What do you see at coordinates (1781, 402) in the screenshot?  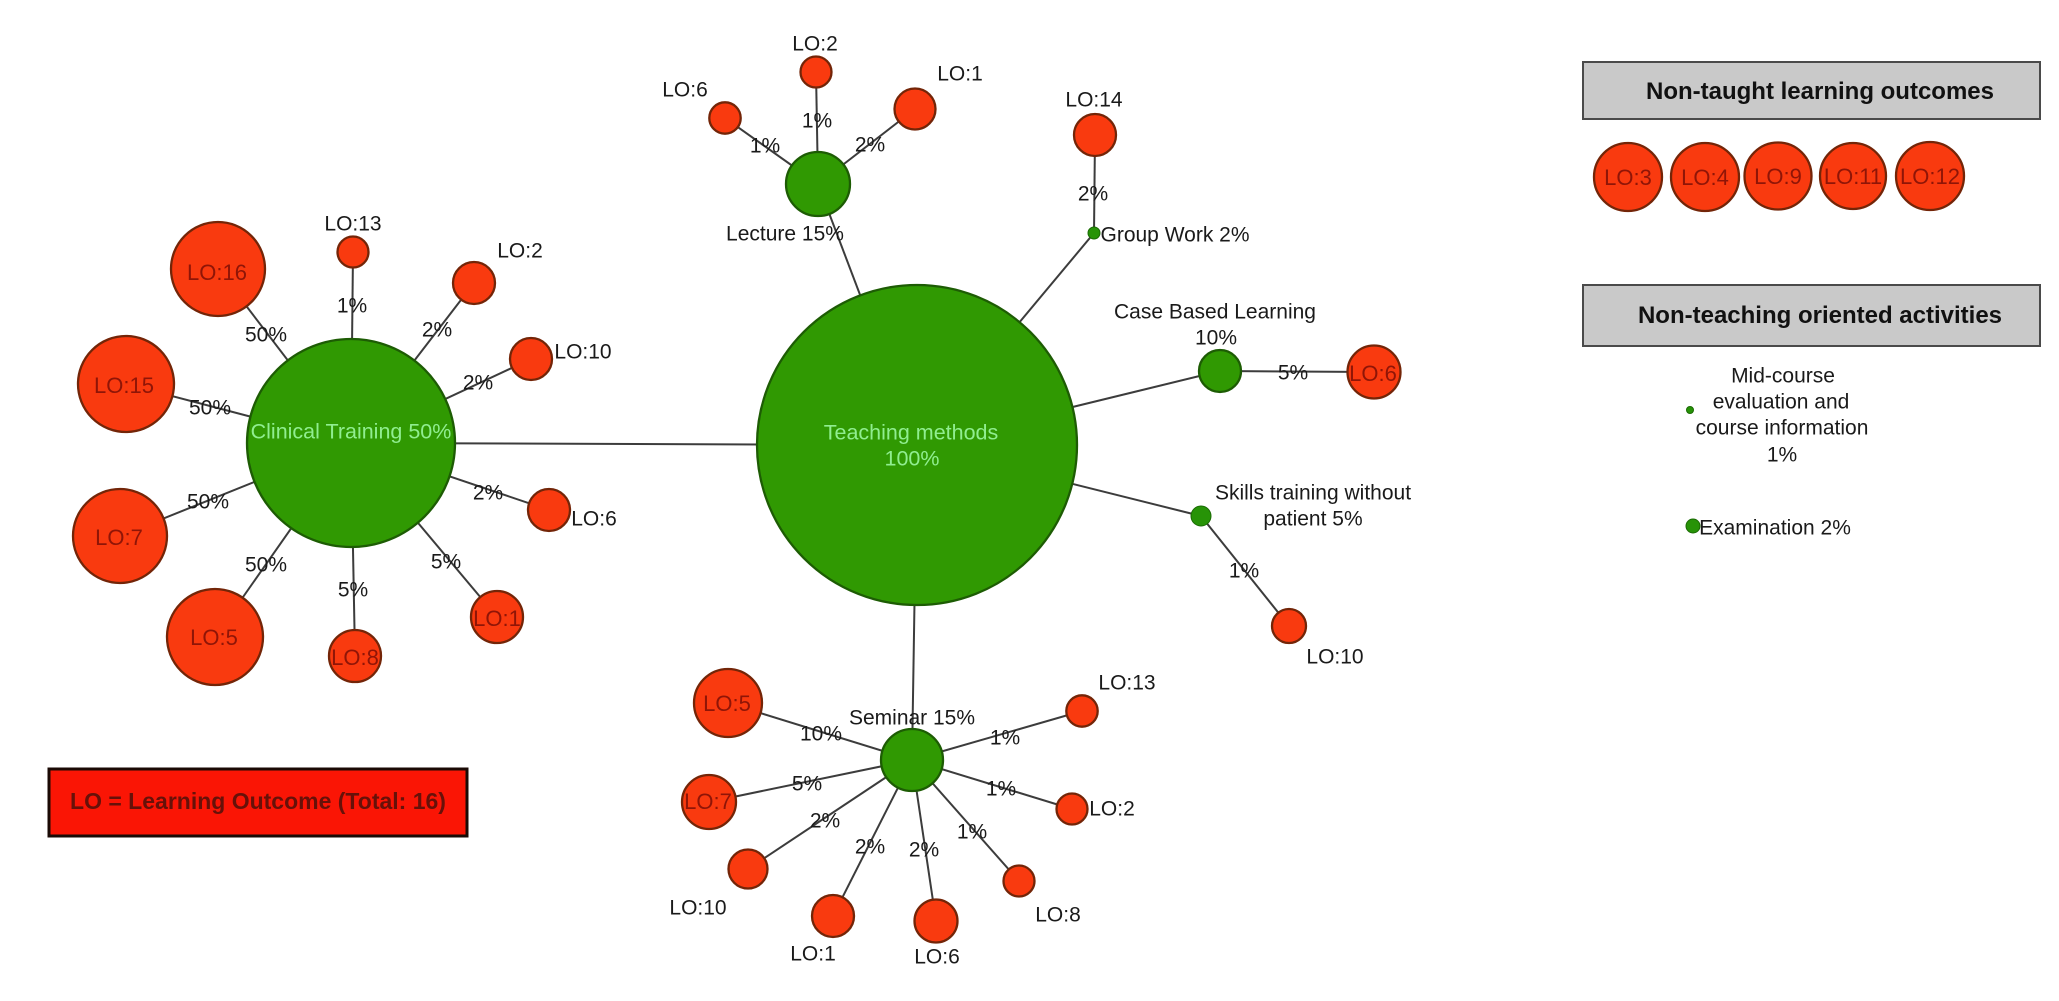 I see `svg-text: evaluation and` at bounding box center [1781, 402].